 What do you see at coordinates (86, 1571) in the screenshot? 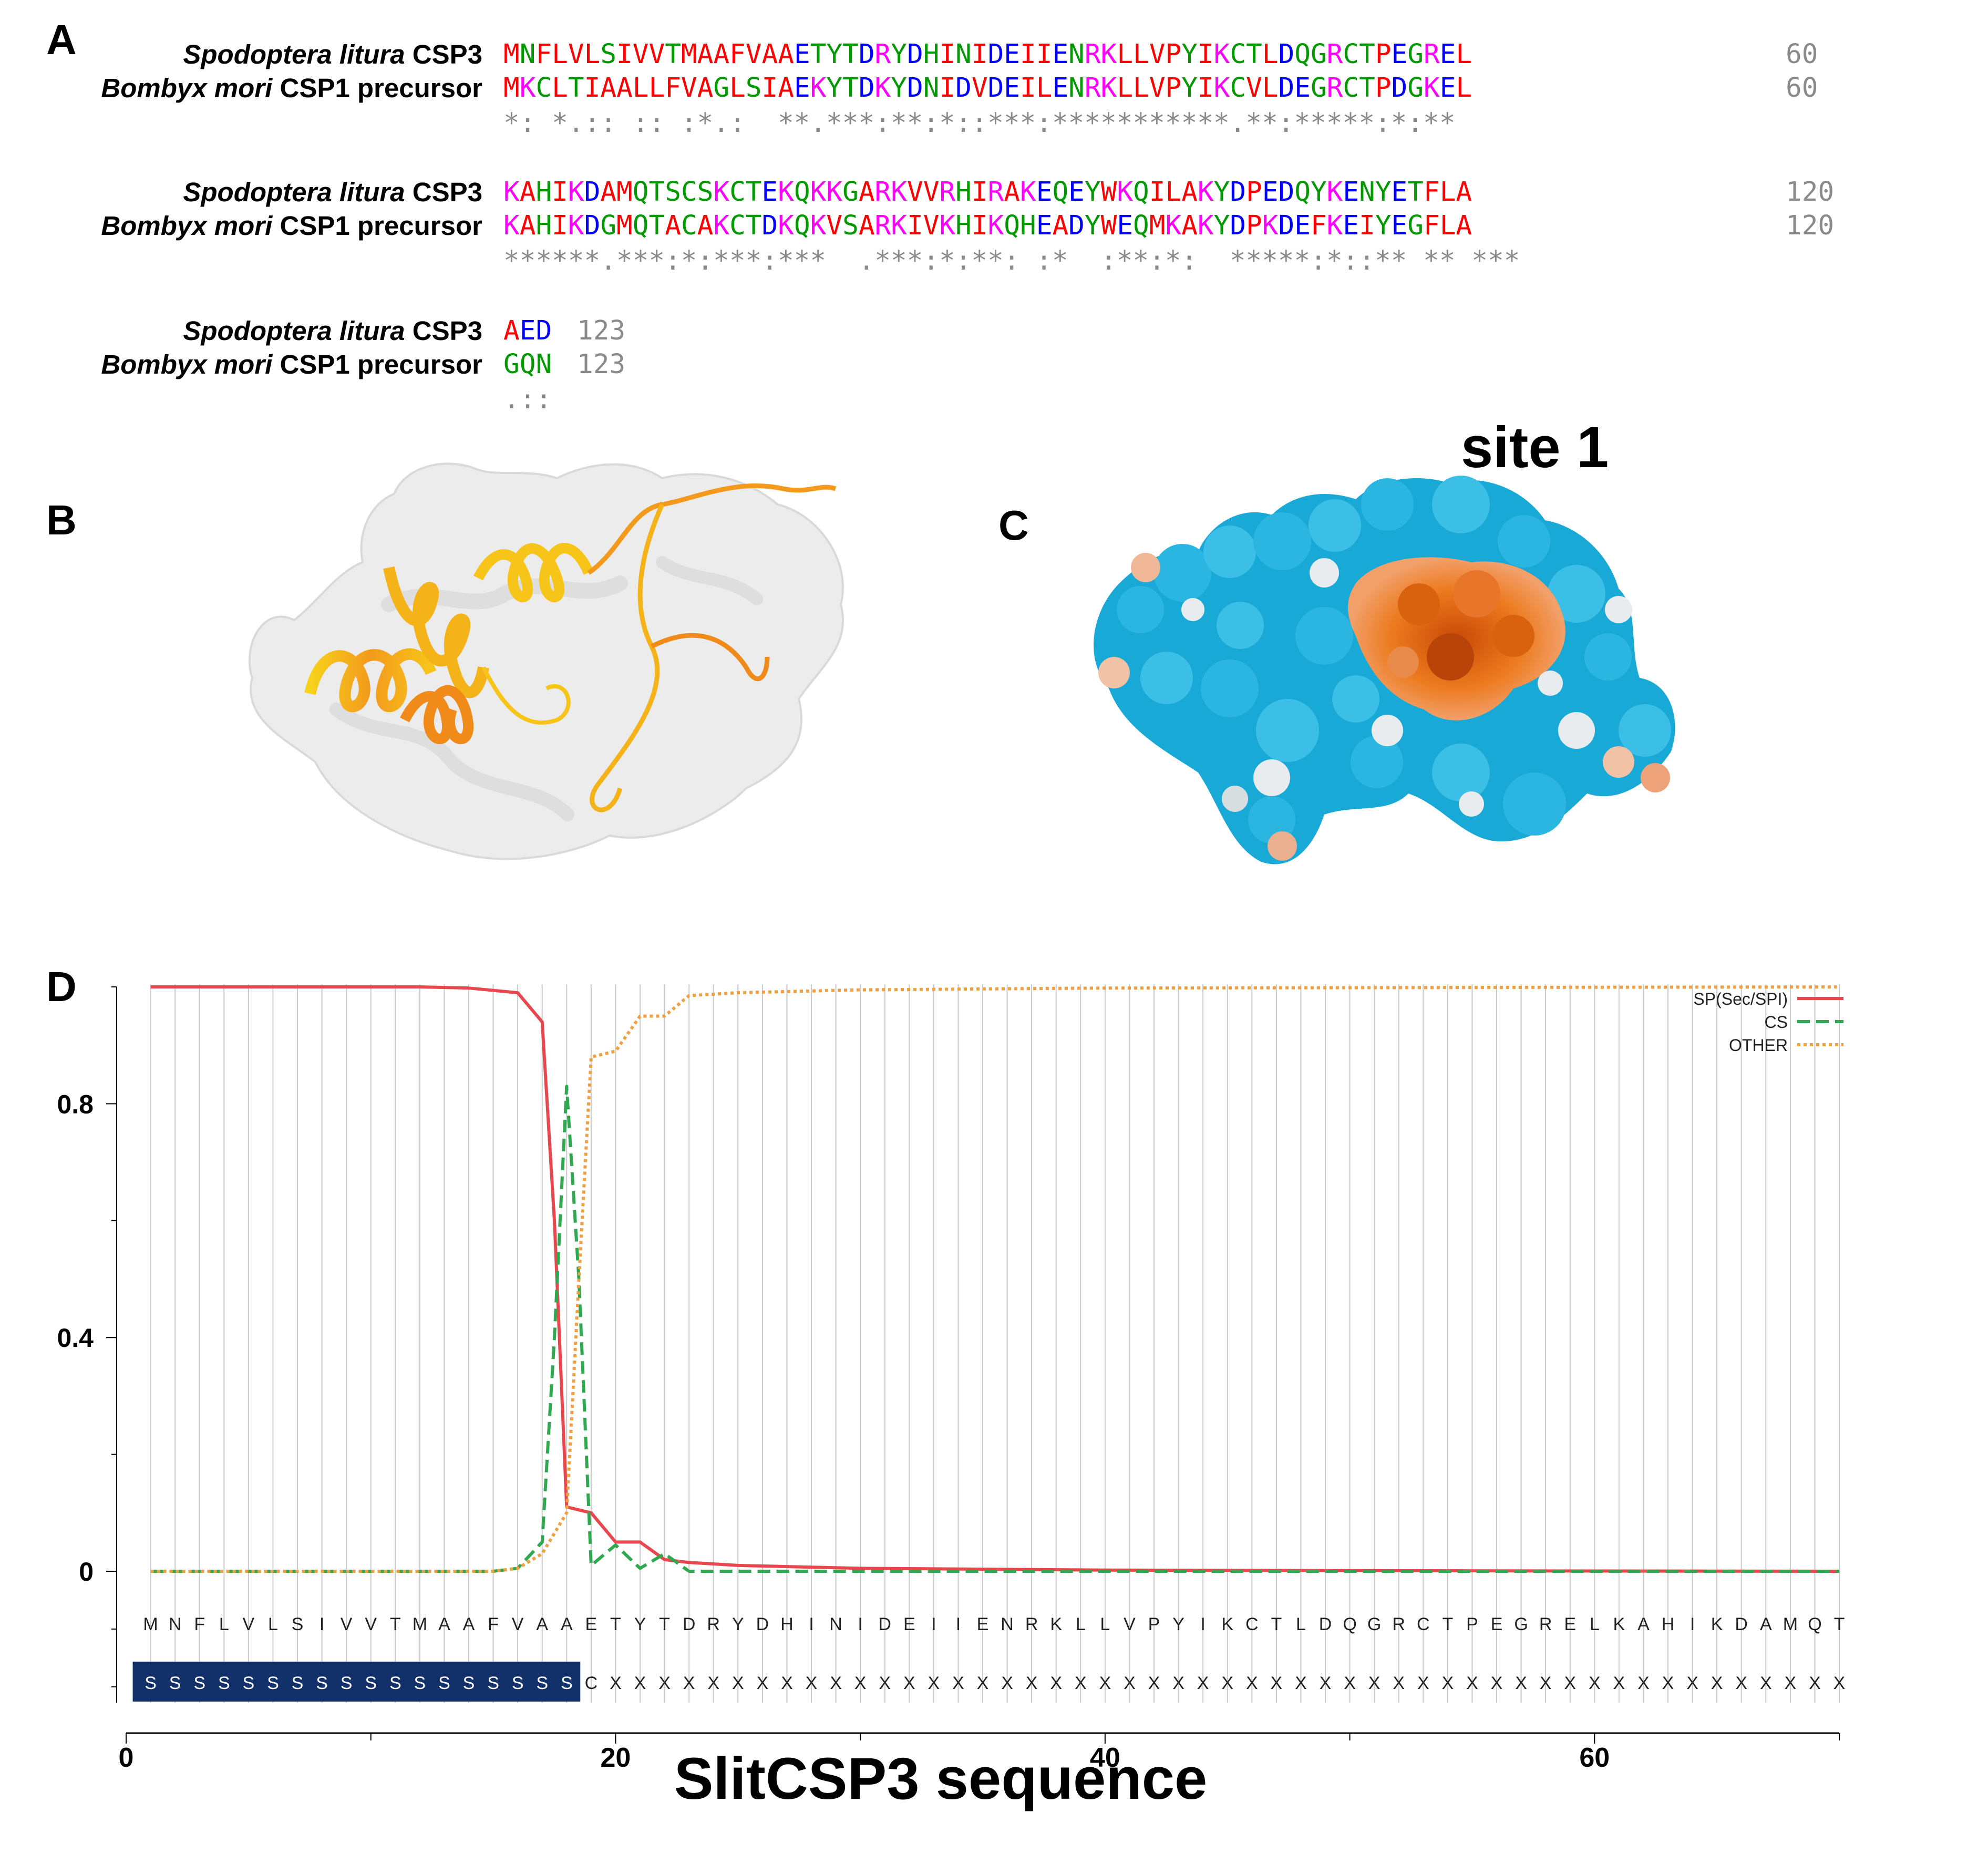
I see `y-tick-label: 0` at bounding box center [86, 1571].